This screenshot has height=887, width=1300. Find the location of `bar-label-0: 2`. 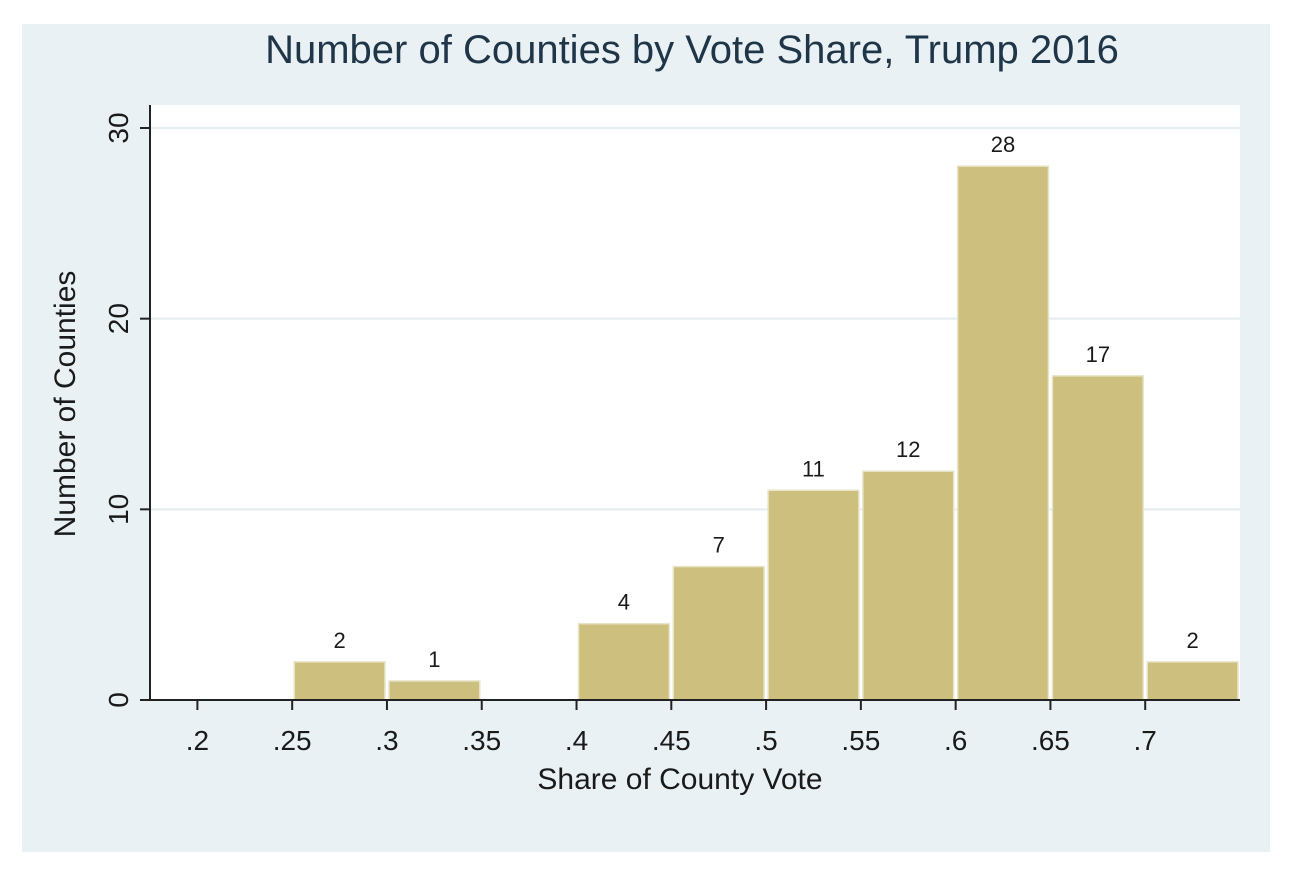

bar-label-0: 2 is located at coordinates (339, 640).